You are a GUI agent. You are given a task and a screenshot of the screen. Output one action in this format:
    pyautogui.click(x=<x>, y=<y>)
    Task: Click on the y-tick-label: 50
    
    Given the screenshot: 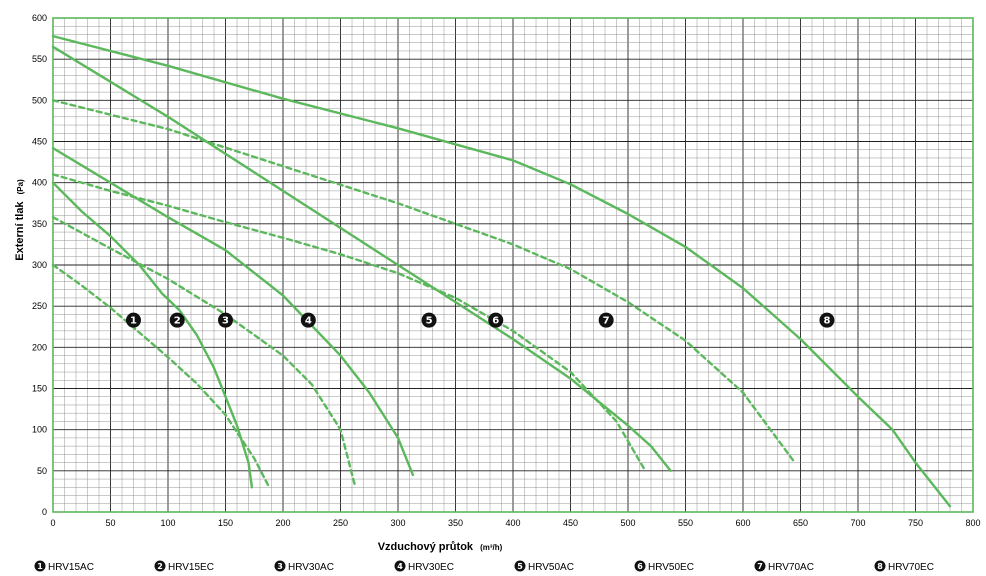 What is the action you would take?
    pyautogui.click(x=42, y=471)
    